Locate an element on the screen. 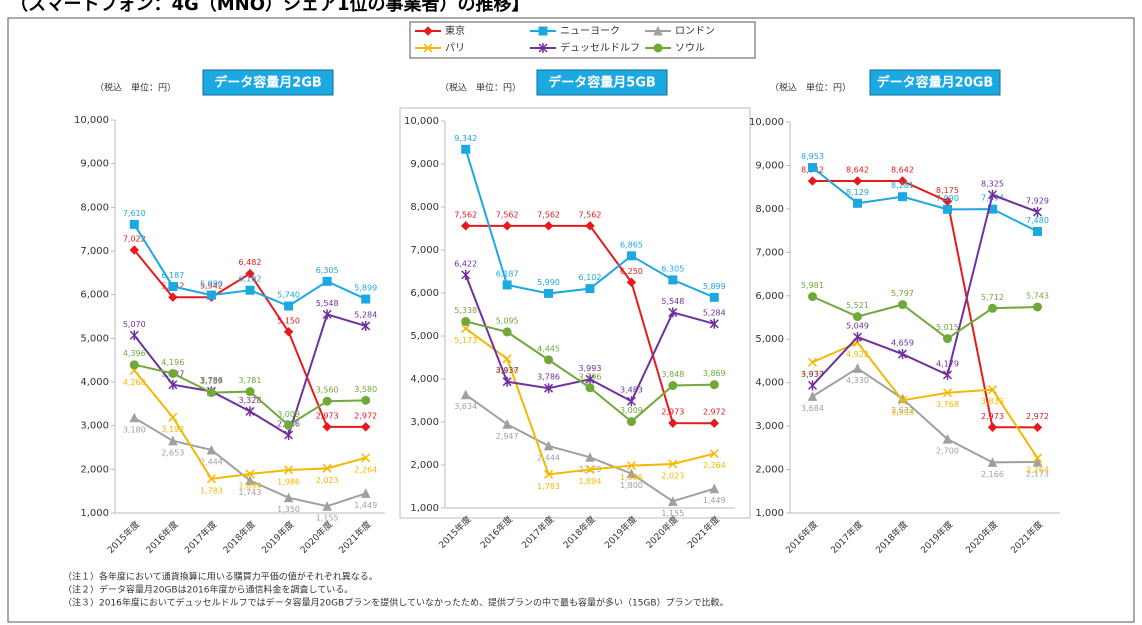 Image resolution: width=1142 pixels, height=625 pixels. data-label: 3,632 is located at coordinates (902, 410).